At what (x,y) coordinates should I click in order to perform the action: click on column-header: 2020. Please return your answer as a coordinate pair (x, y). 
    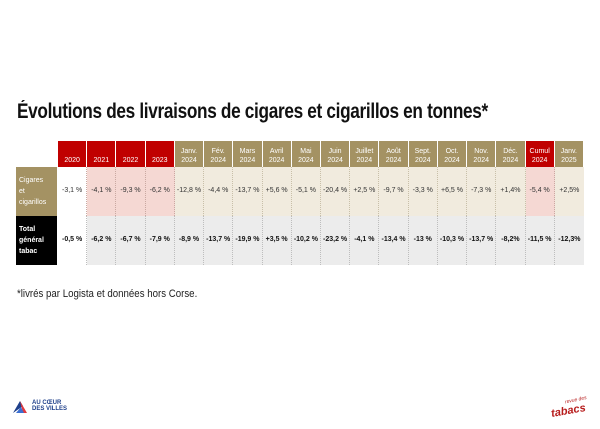
    Looking at the image, I should click on (73, 154).